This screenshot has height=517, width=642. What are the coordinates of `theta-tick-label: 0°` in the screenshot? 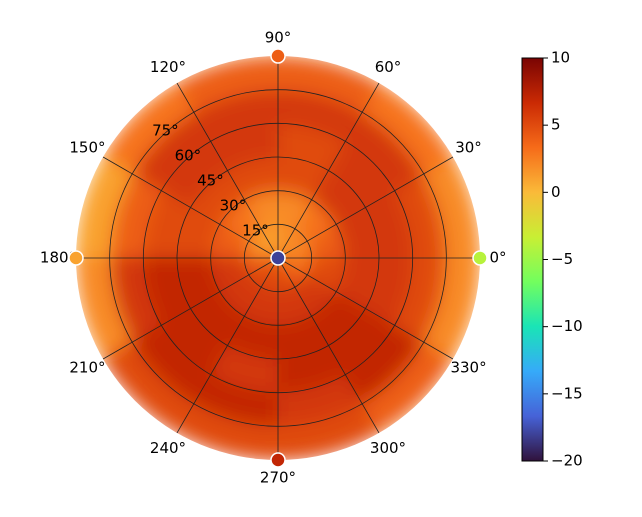 It's located at (497, 258).